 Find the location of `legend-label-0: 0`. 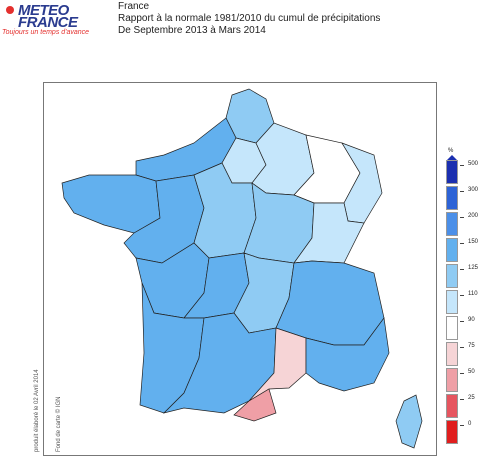

legend-label-0: 0 is located at coordinates (470, 424).